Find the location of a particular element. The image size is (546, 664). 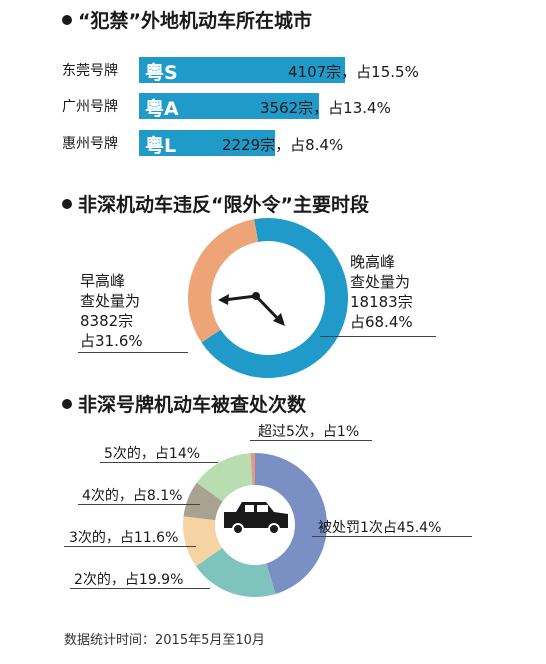

plate-code: 粤A is located at coordinates (162, 109).